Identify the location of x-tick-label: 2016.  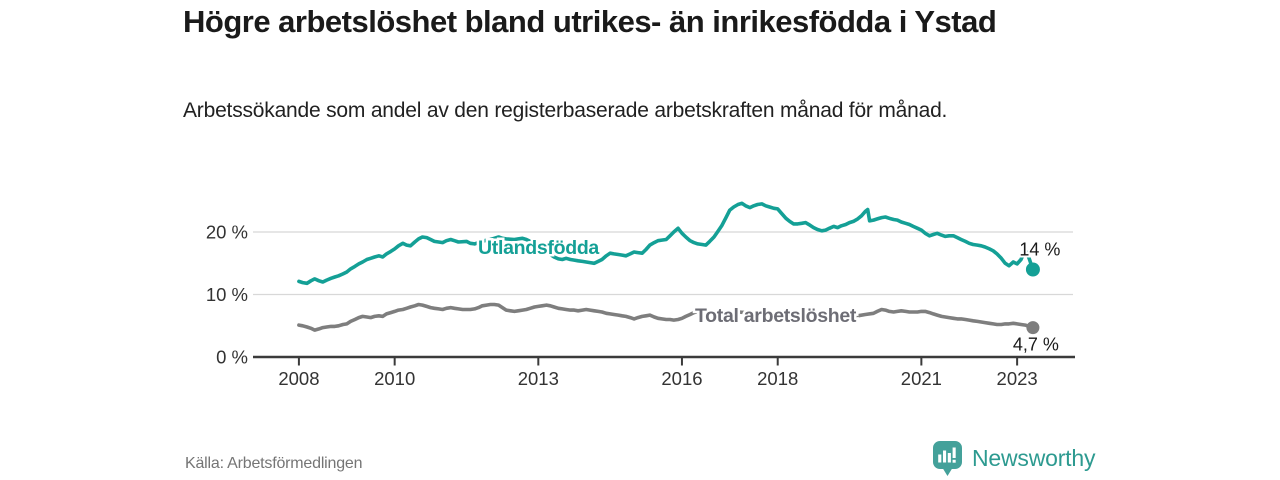
(681, 378).